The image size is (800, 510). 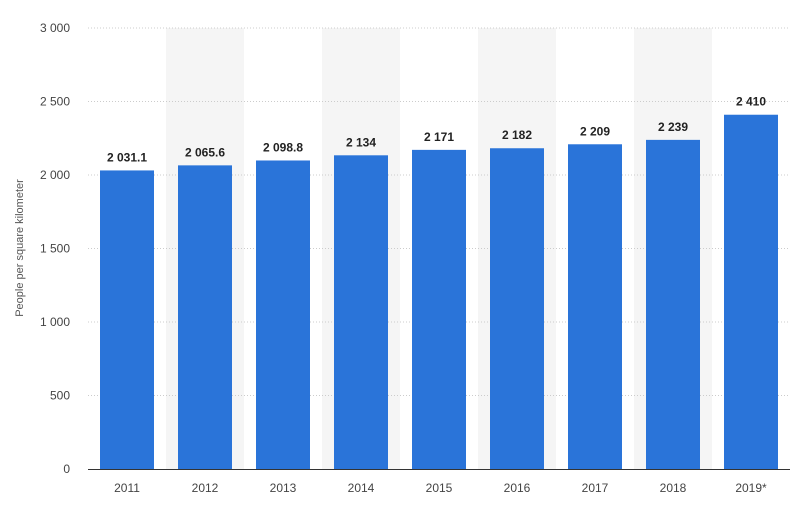 What do you see at coordinates (517, 488) in the screenshot?
I see `x-tick-label: 2016` at bounding box center [517, 488].